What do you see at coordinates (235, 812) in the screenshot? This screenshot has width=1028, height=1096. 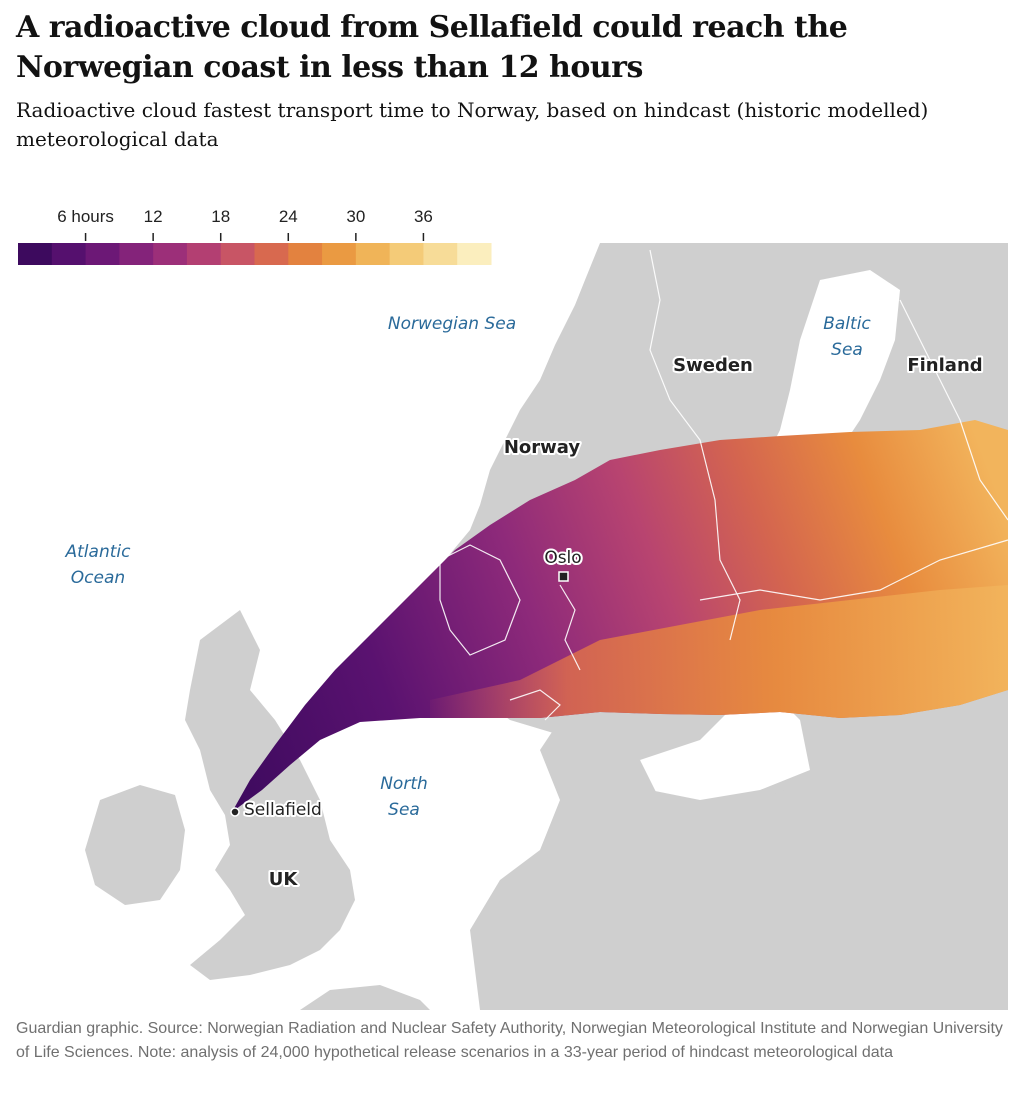 I see `sellafield-marker-icon` at bounding box center [235, 812].